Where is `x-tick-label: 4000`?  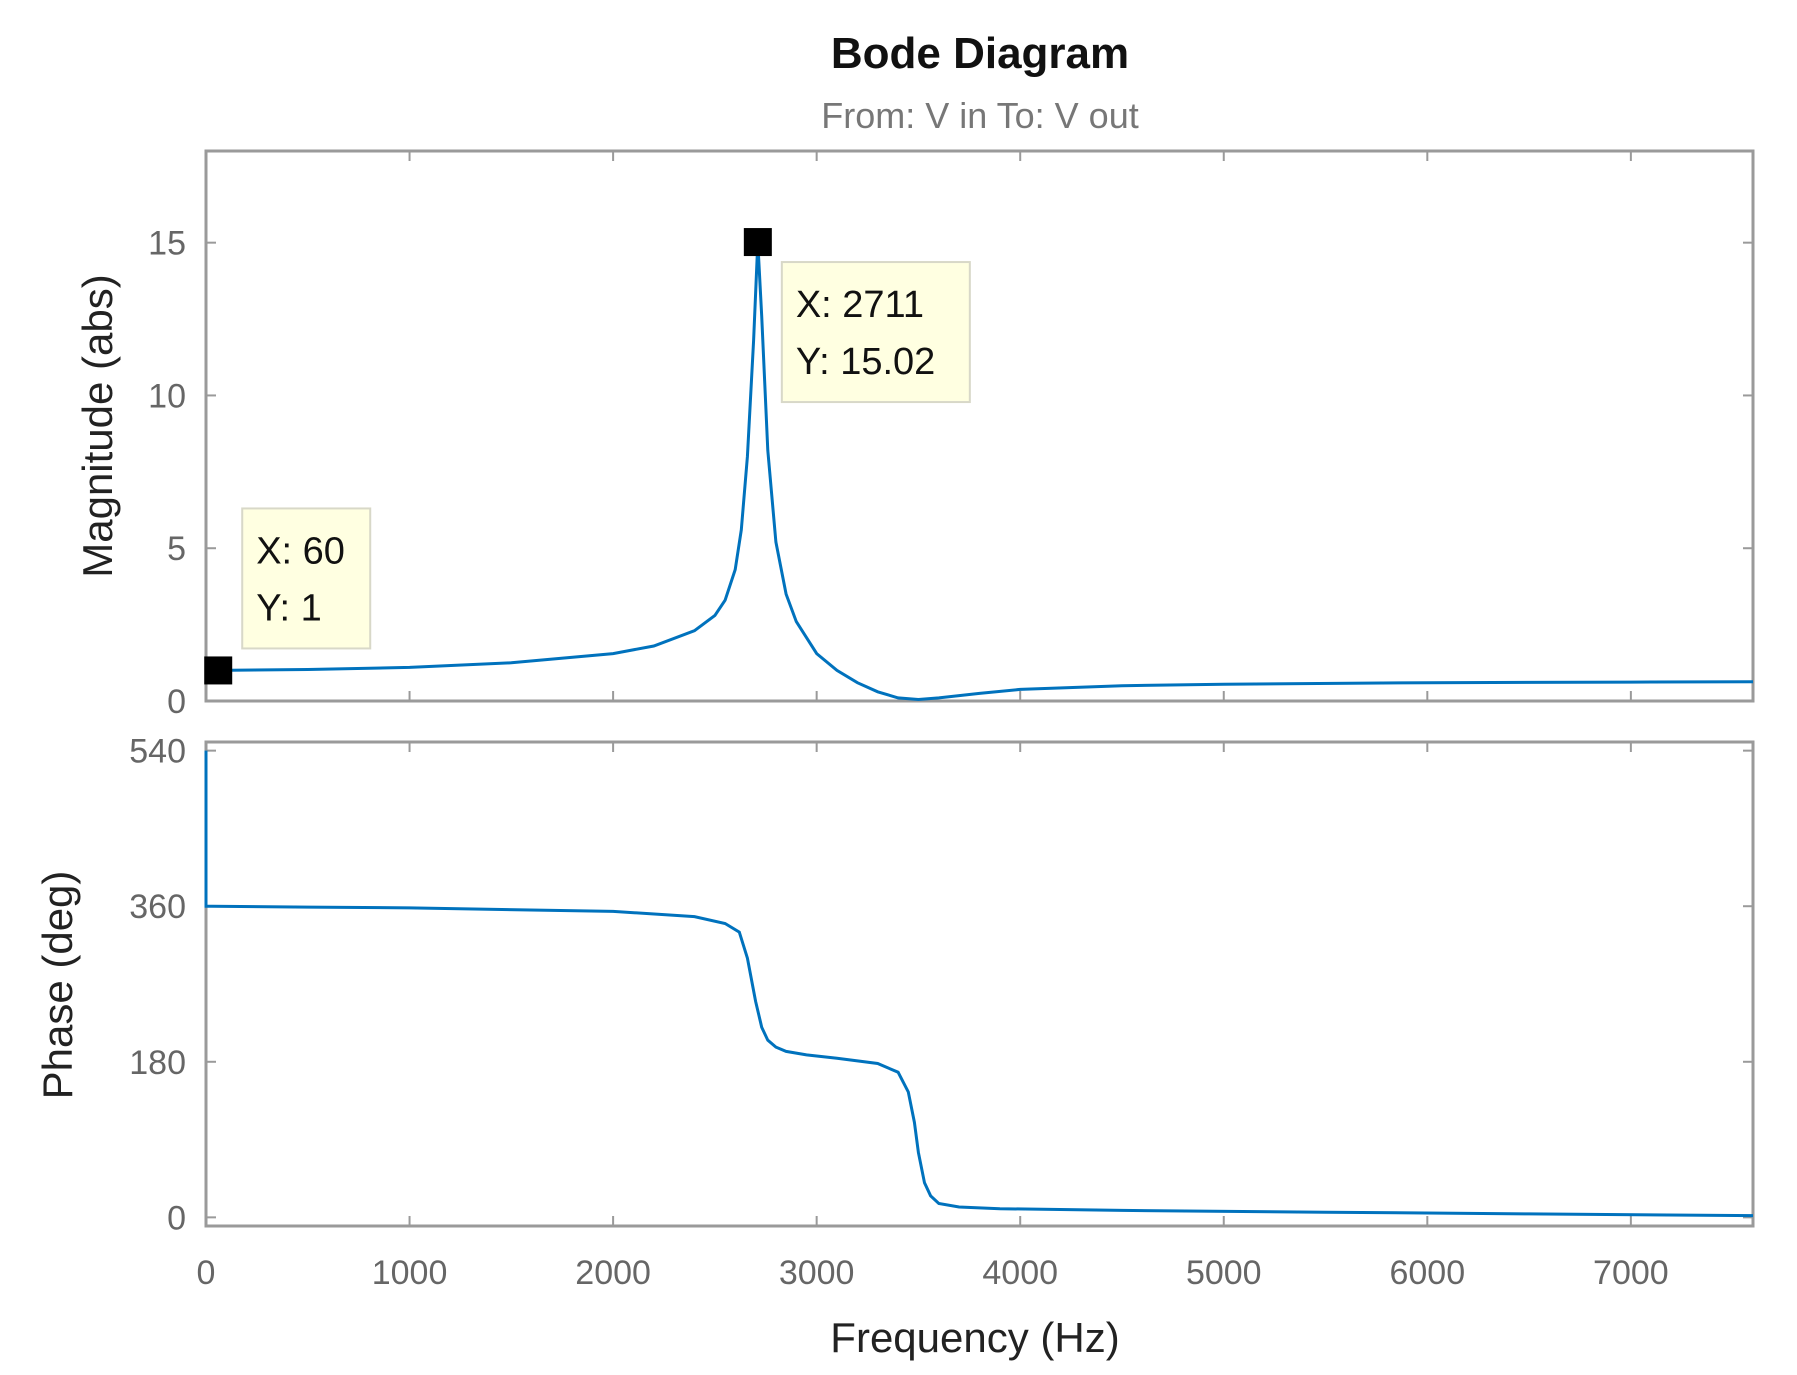 x-tick-label: 4000 is located at coordinates (1020, 1273).